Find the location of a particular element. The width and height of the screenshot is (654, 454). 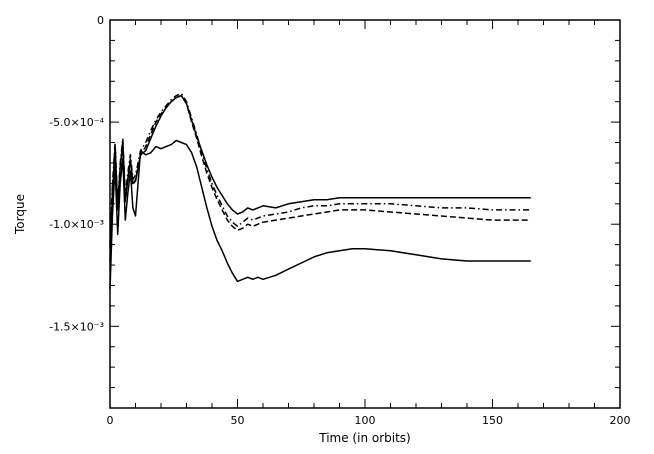

x-tick-label: 50 is located at coordinates (238, 420).